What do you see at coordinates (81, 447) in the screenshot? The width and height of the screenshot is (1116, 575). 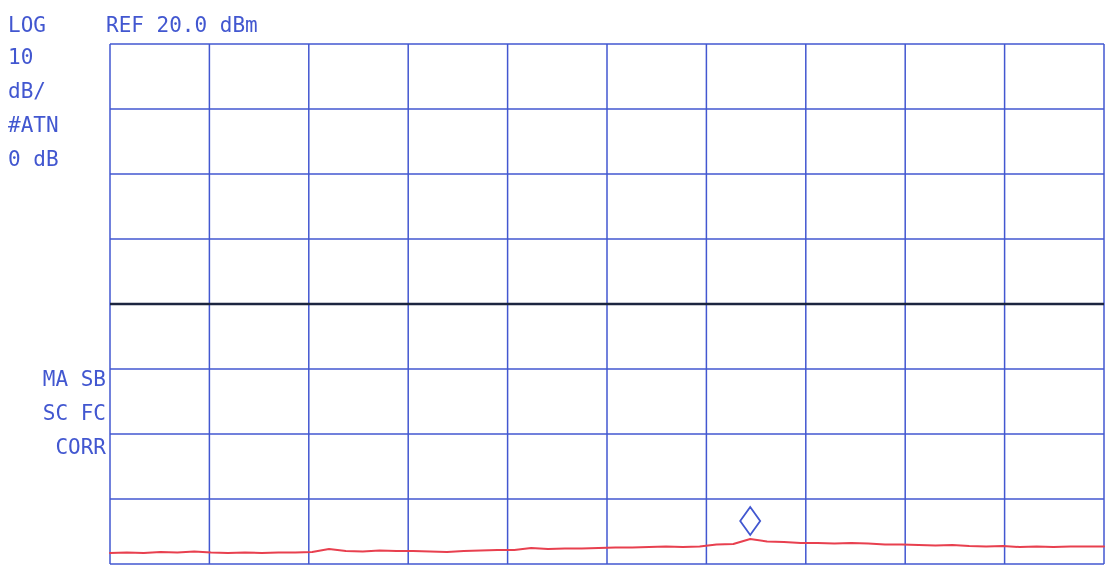 I see `text: CORR` at bounding box center [81, 447].